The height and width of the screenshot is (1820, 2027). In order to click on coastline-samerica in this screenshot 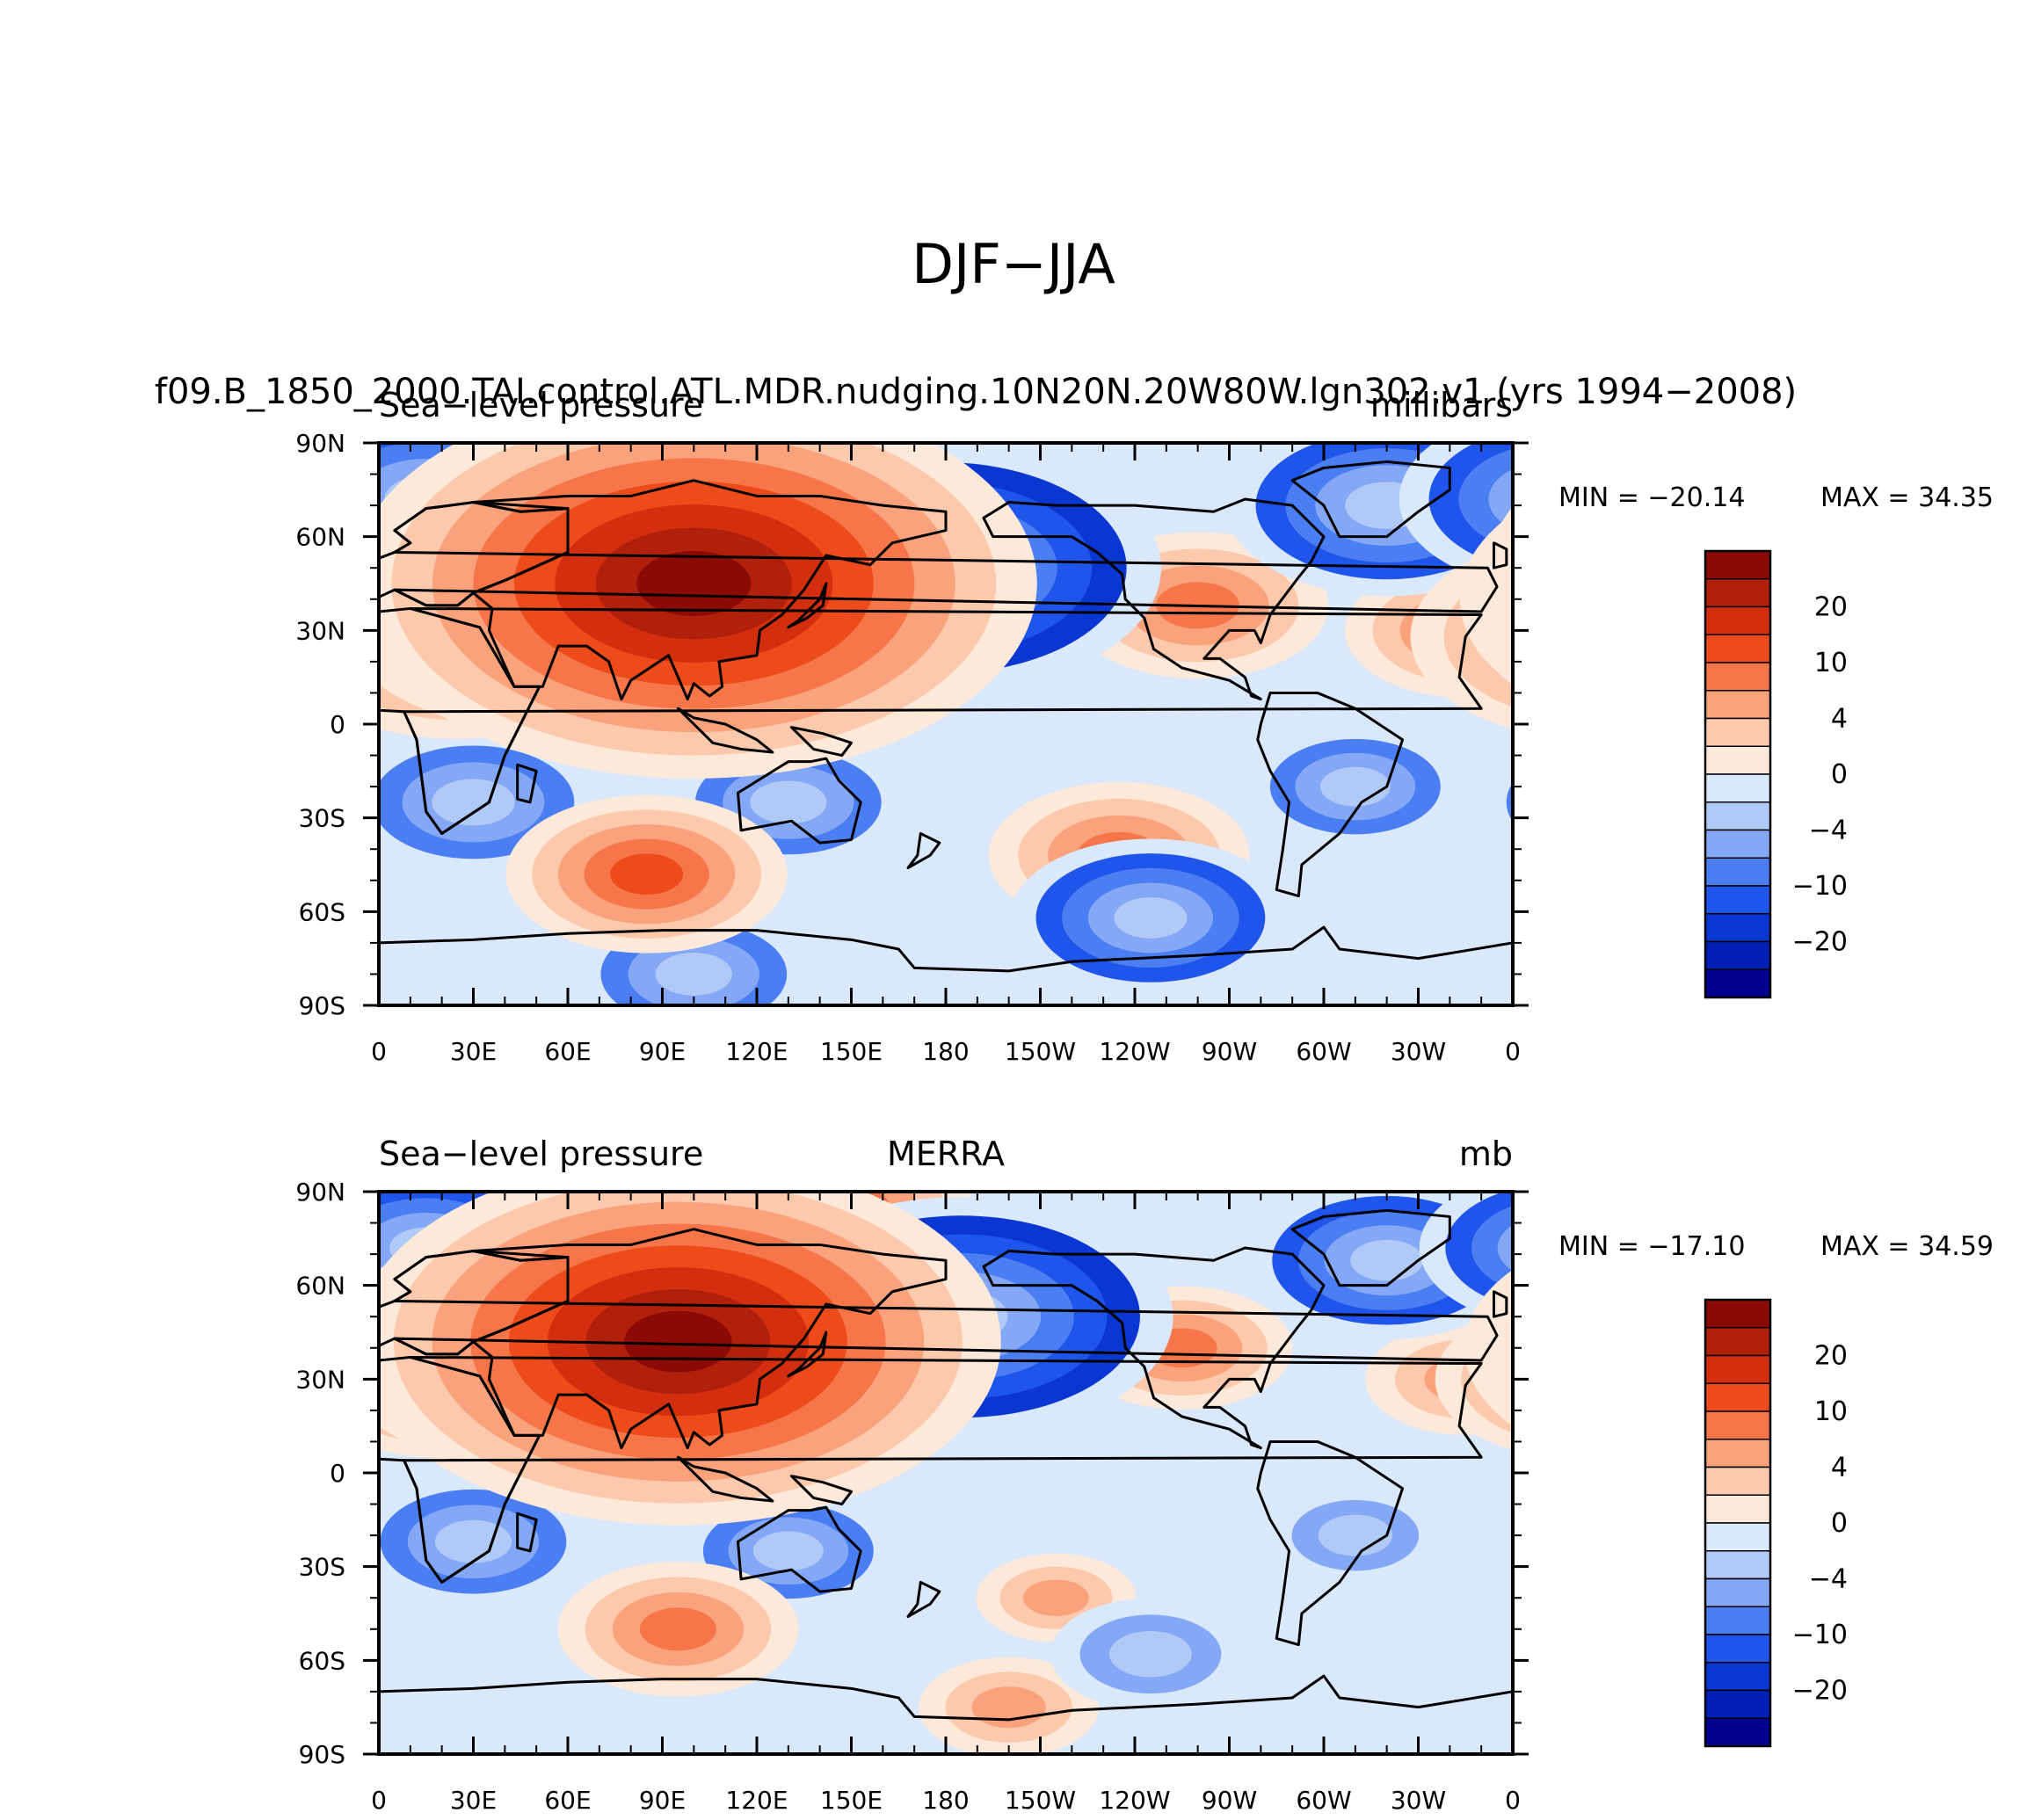, I will do `click(1330, 794)`.